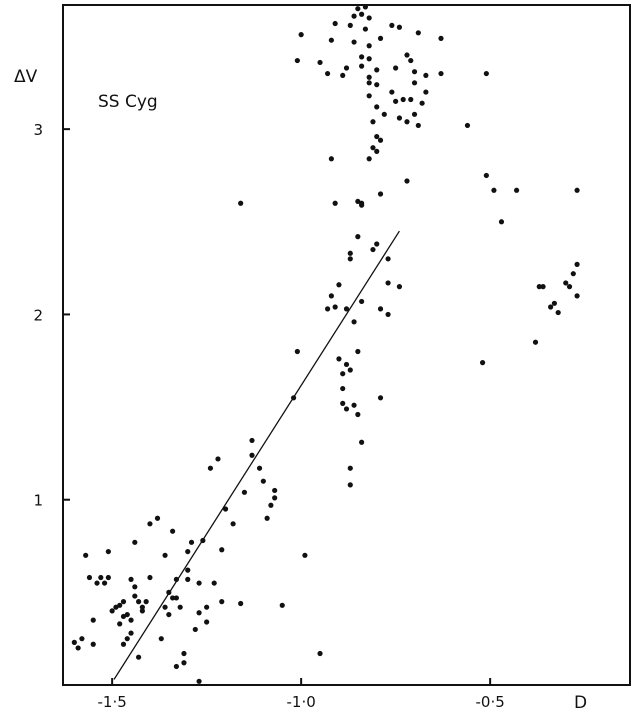 This screenshot has height=713, width=637. I want to click on x-axis-label: D, so click(580, 703).